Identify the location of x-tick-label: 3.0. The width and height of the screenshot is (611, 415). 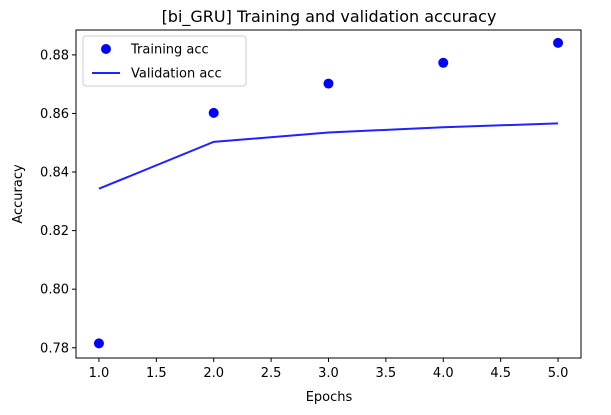
(328, 373).